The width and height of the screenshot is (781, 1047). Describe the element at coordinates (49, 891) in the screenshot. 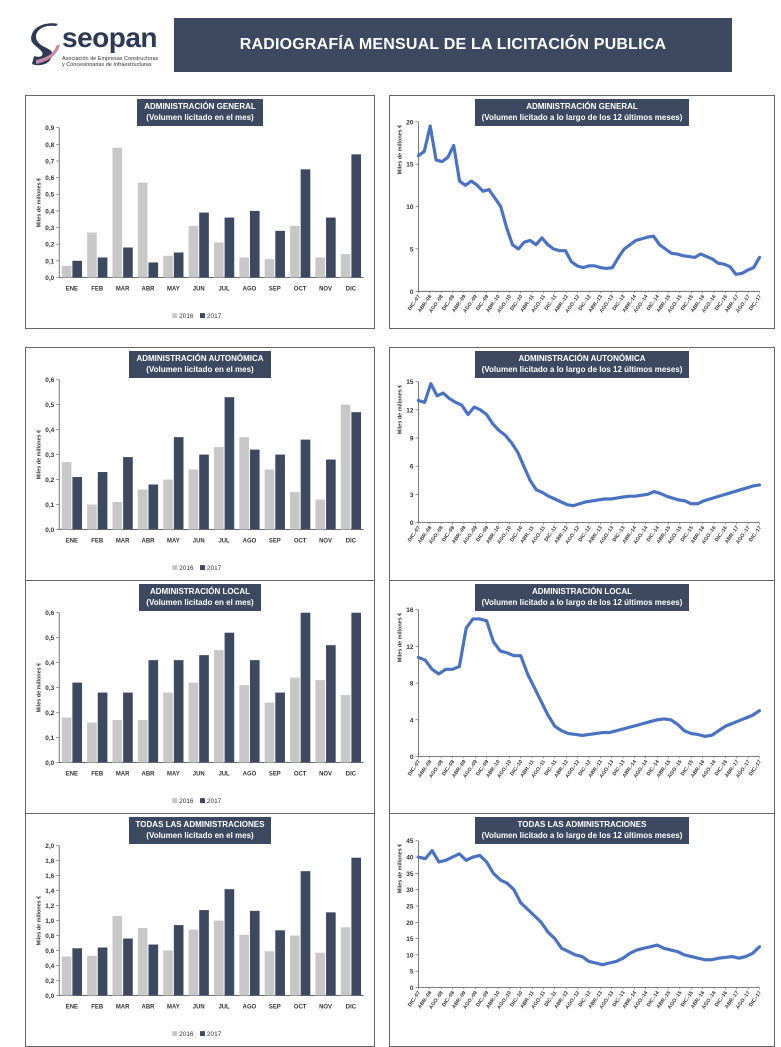

I see `y-tick-label: 1,4` at that location.